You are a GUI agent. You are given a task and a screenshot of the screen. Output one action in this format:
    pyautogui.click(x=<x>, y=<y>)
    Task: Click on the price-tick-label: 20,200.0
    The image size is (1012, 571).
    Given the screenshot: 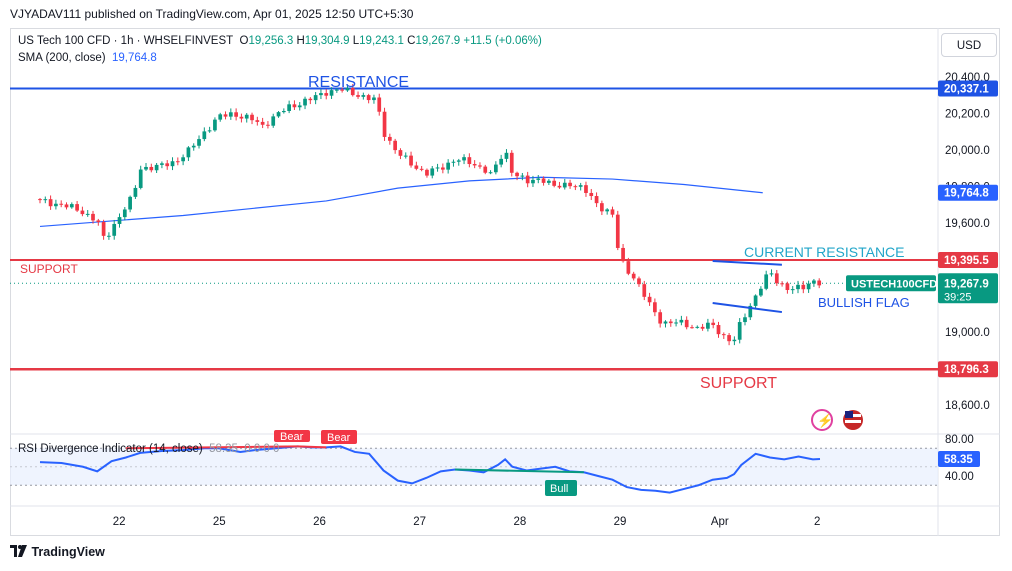 What is the action you would take?
    pyautogui.click(x=967, y=114)
    